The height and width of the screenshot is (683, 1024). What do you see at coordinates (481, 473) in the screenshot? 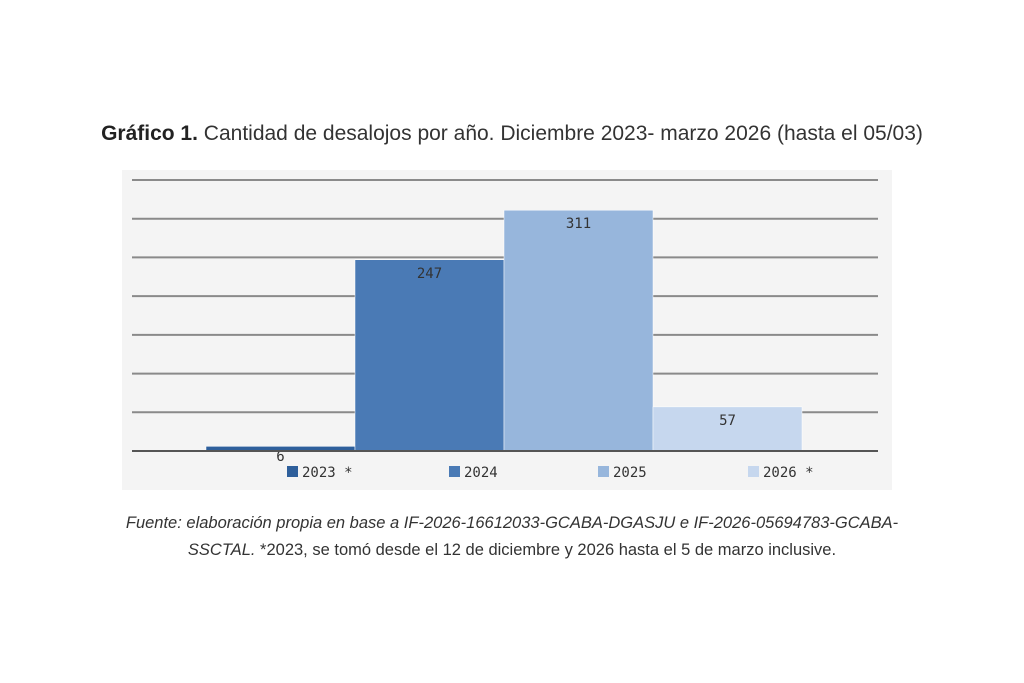
I see `legend-label: 2024` at bounding box center [481, 473].